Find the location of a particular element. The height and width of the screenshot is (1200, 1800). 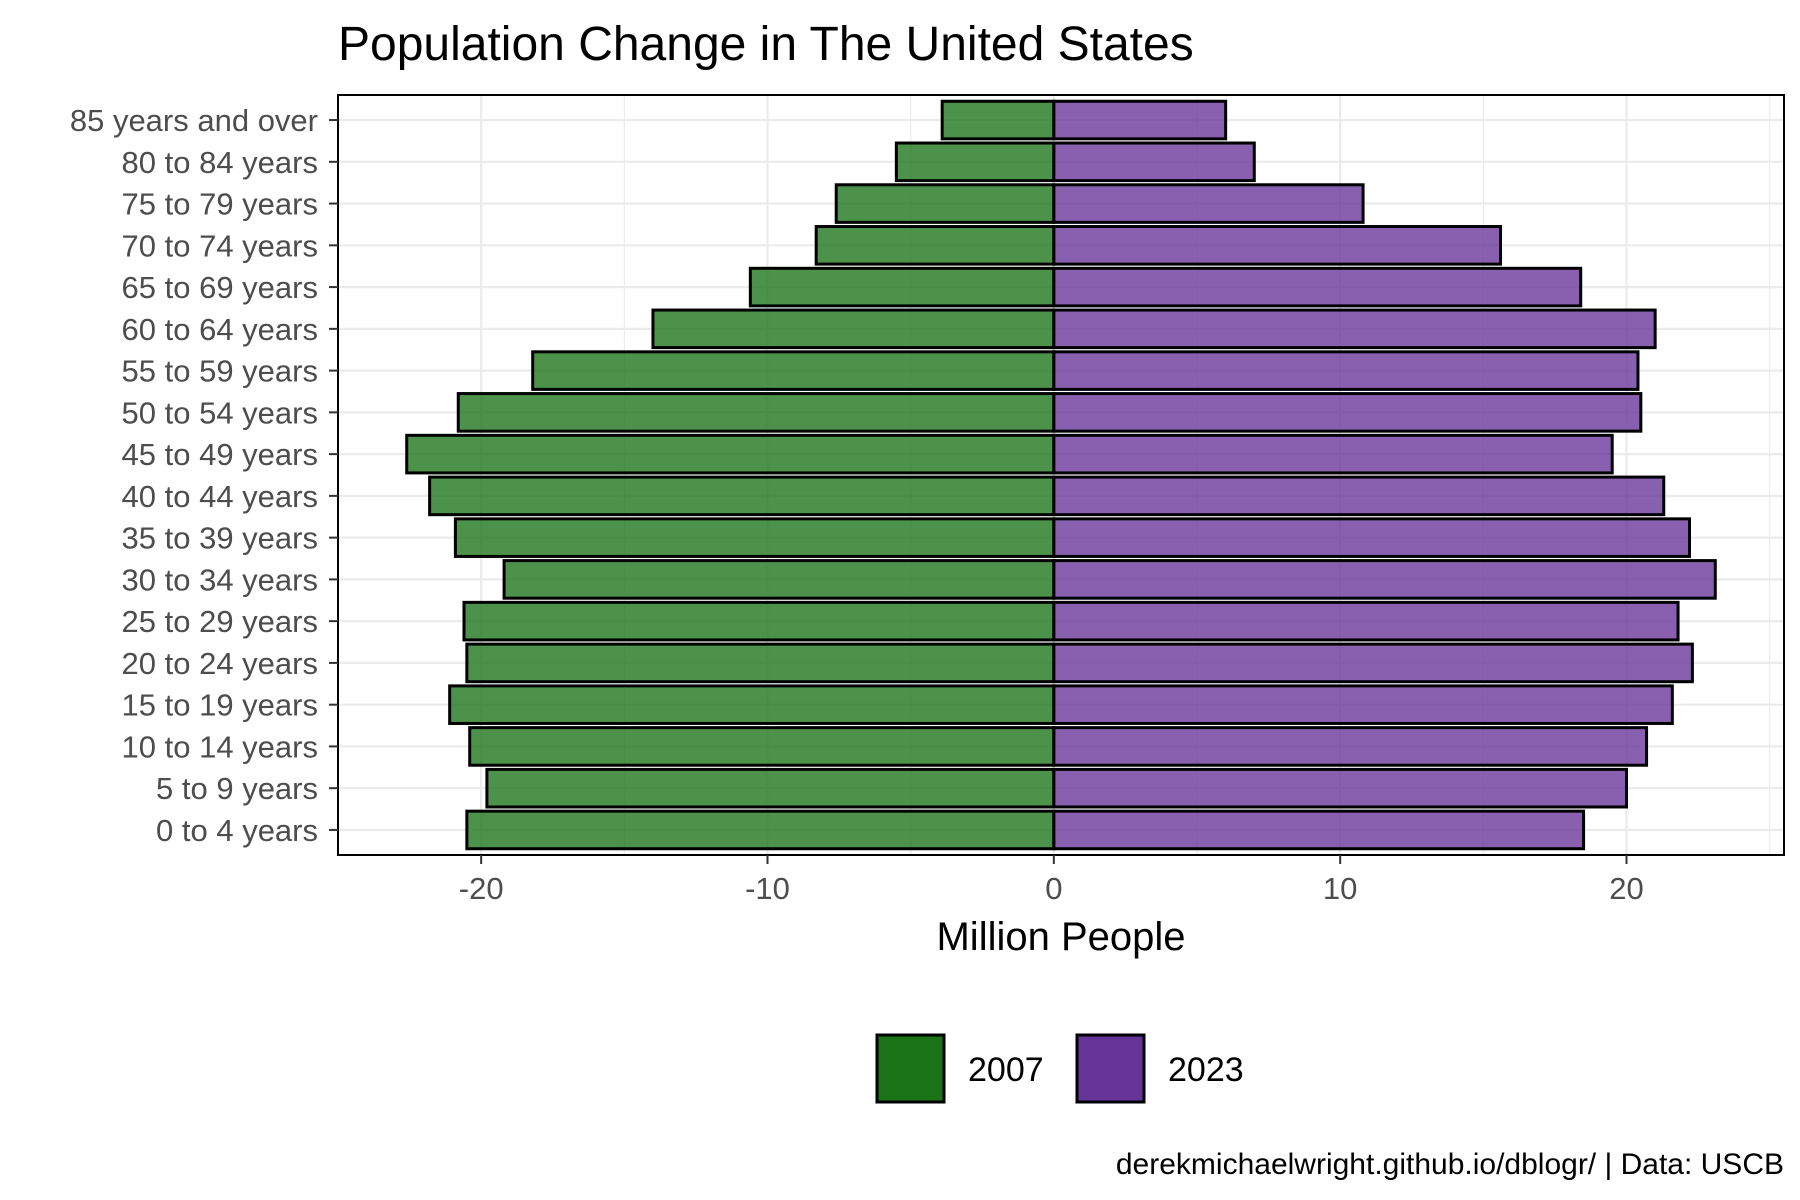

y-tick-label: 40 to 44 years is located at coordinates (220, 496).